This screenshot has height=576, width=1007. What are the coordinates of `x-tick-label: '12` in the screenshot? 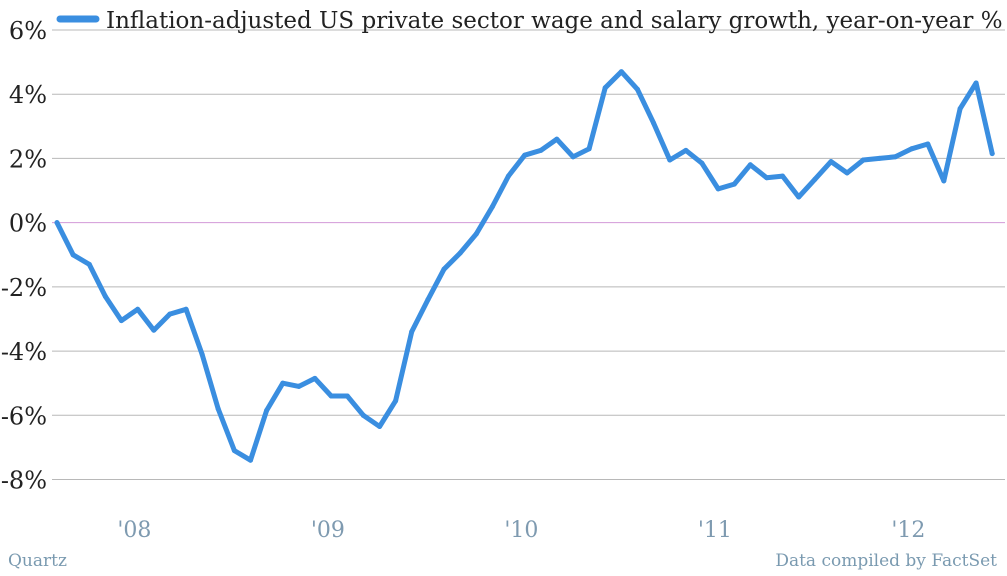 It's located at (908, 530).